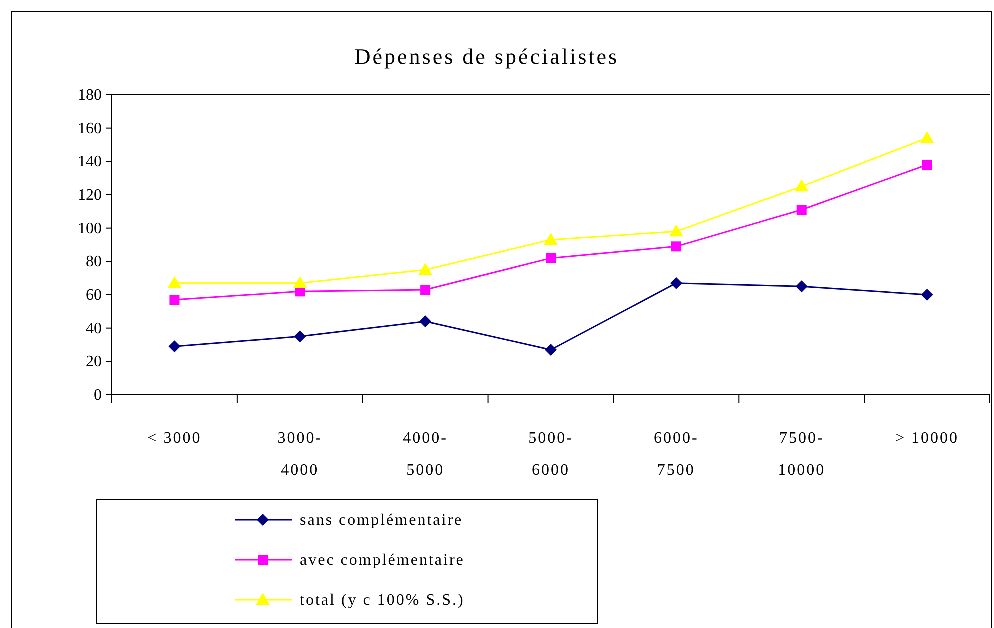 This screenshot has height=628, width=994. I want to click on legend-label: avec complémentaire, so click(382, 560).